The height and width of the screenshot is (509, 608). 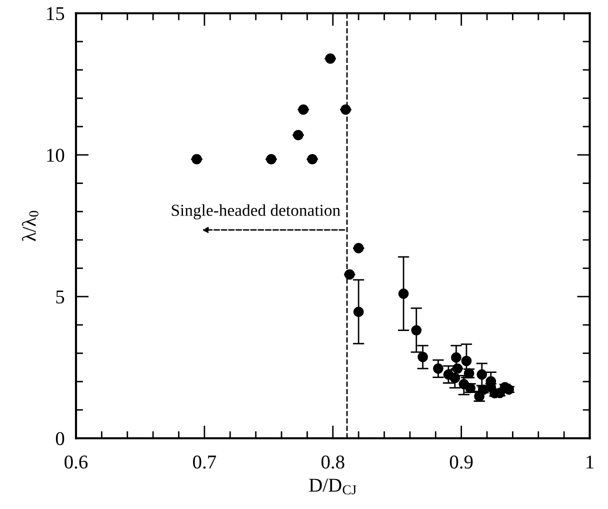 I want to click on x-tick-label: 0.7, so click(x=204, y=462).